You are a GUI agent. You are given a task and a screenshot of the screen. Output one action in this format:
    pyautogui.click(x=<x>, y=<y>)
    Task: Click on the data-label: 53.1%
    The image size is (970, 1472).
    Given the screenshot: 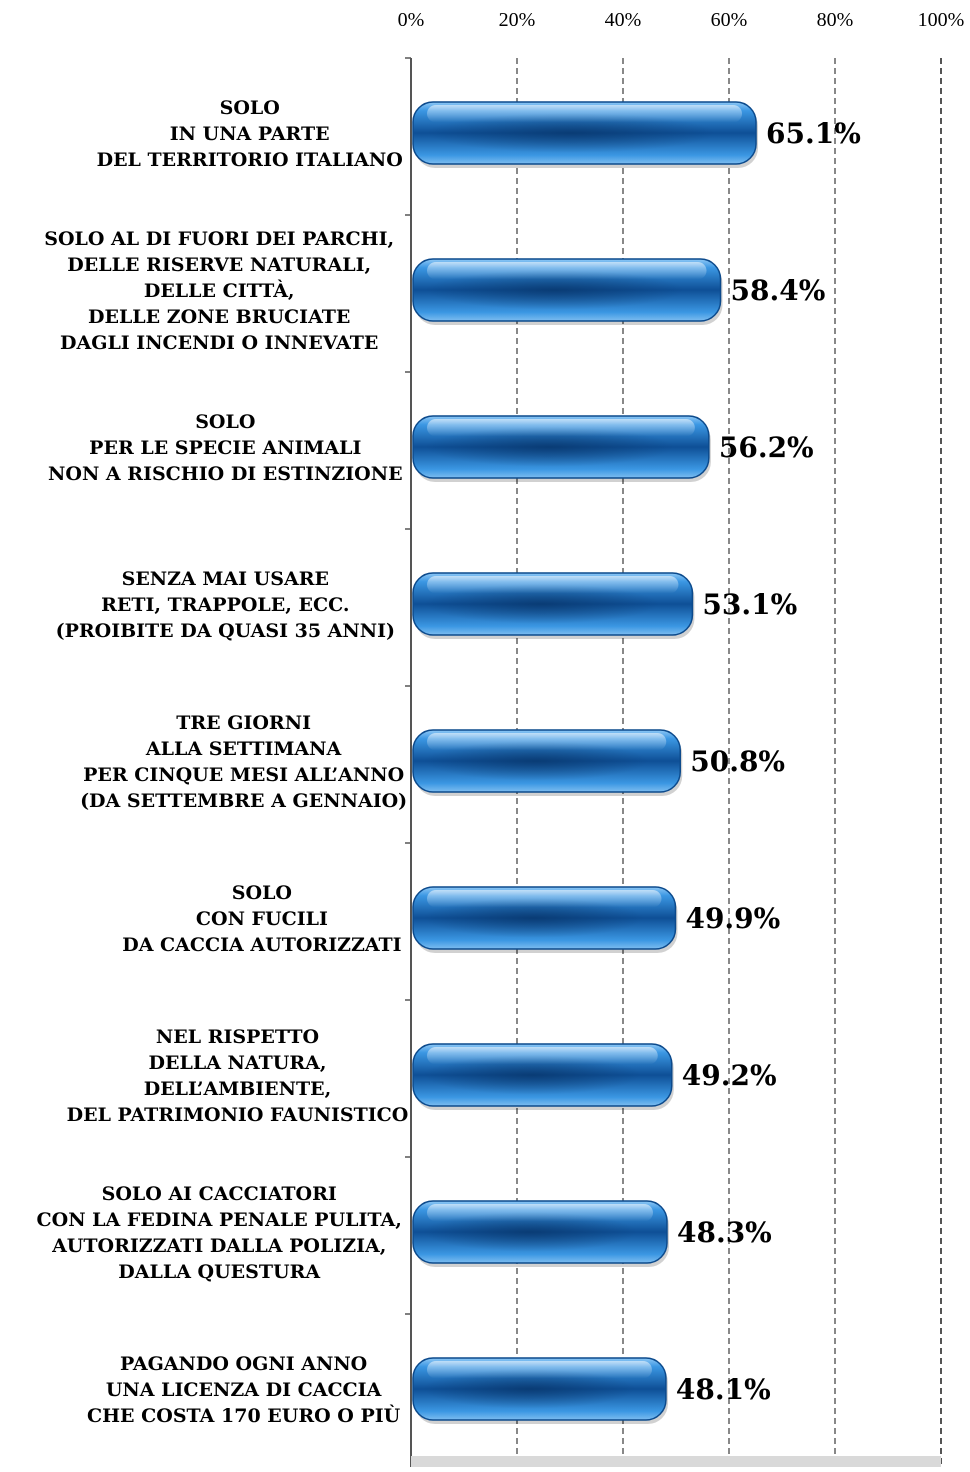 What is the action you would take?
    pyautogui.click(x=749, y=604)
    